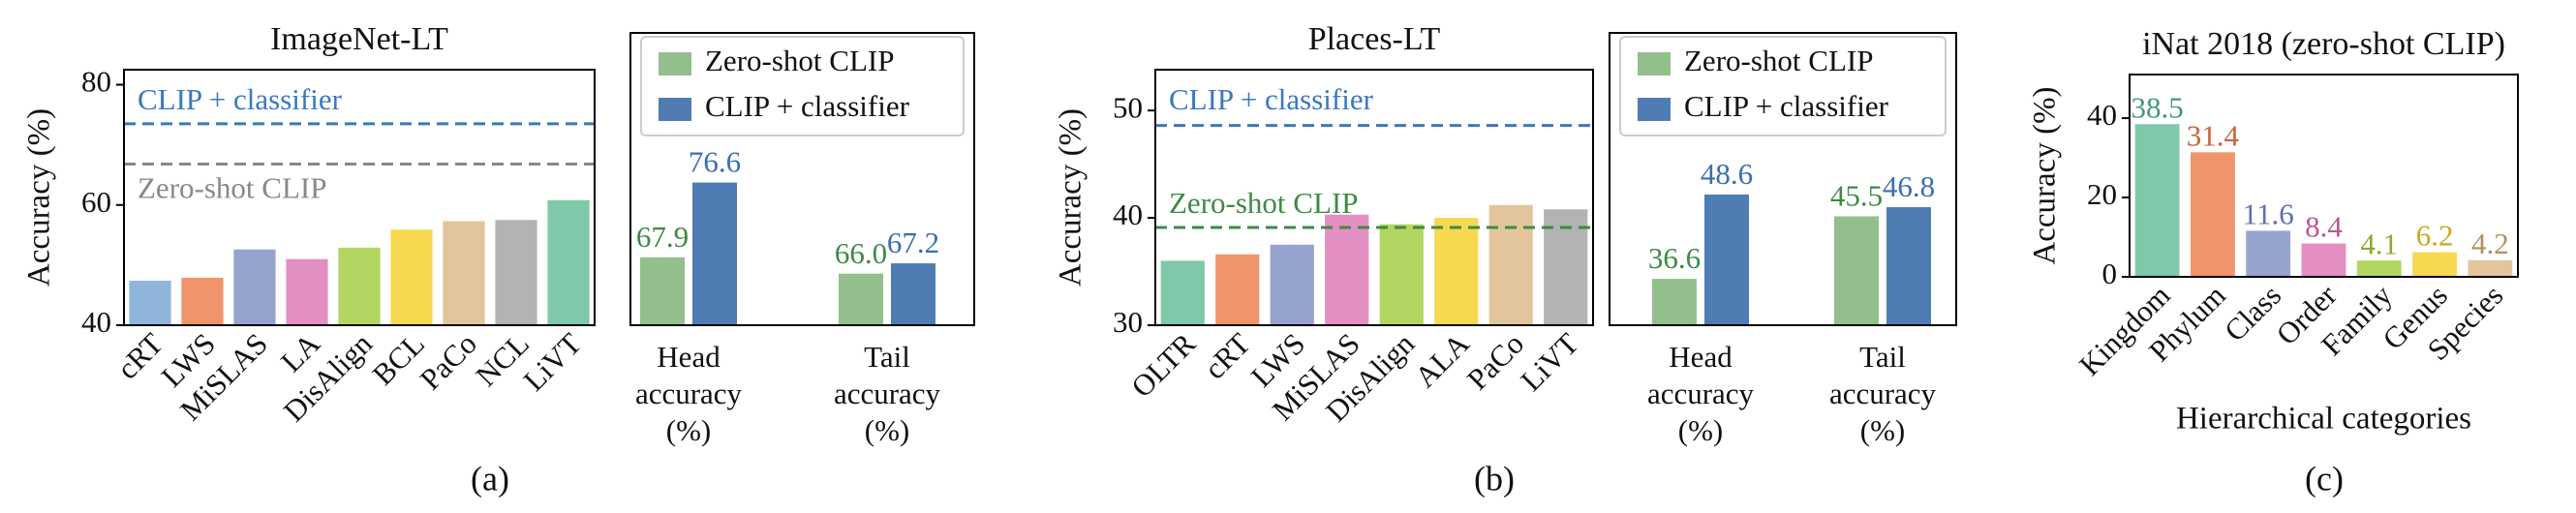 This screenshot has height=513, width=2576. I want to click on y-tick-label: 30, so click(1128, 322).